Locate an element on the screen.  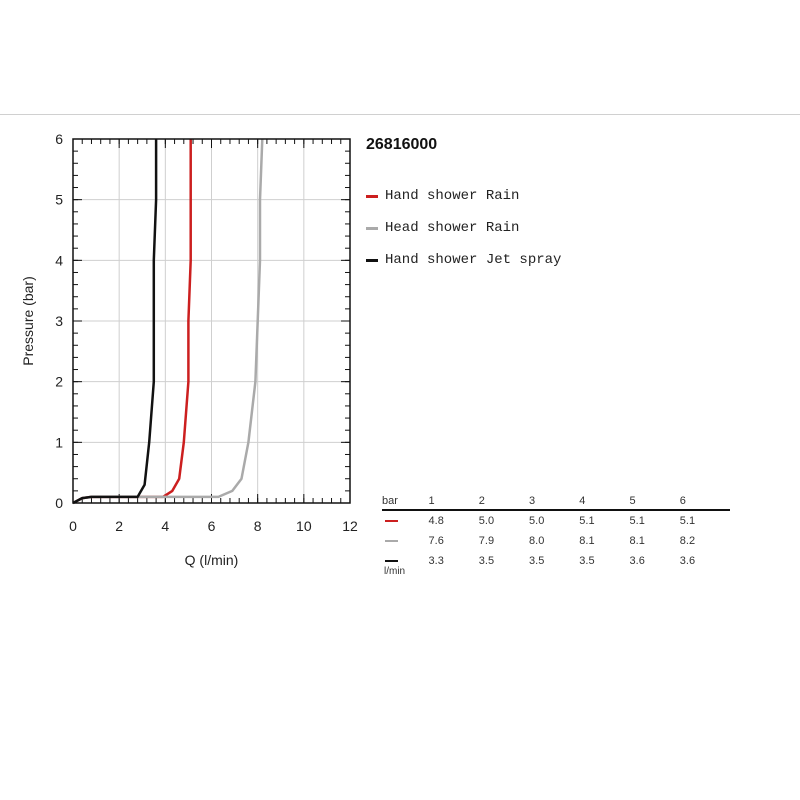
table-cell: 4.8 is located at coordinates (436, 521).